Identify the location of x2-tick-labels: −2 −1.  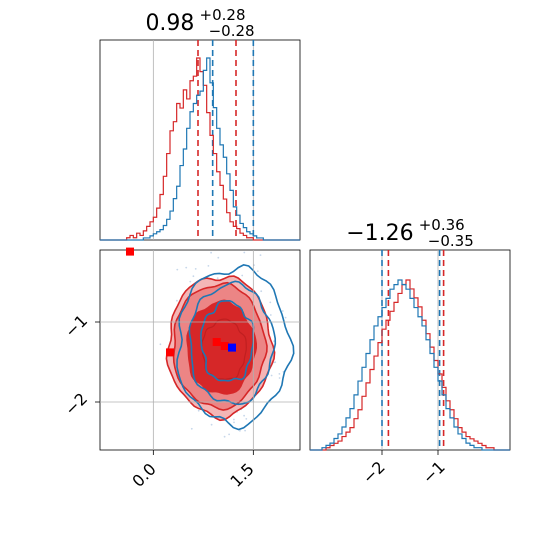
(404, 472).